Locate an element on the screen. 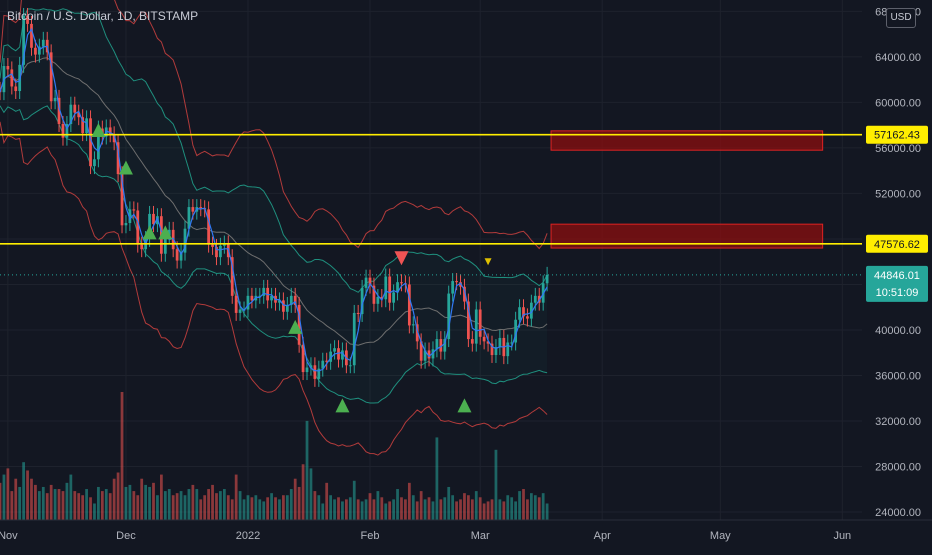 Image resolution: width=932 pixels, height=555 pixels. price-tick-label: 36000.00 is located at coordinates (898, 376).